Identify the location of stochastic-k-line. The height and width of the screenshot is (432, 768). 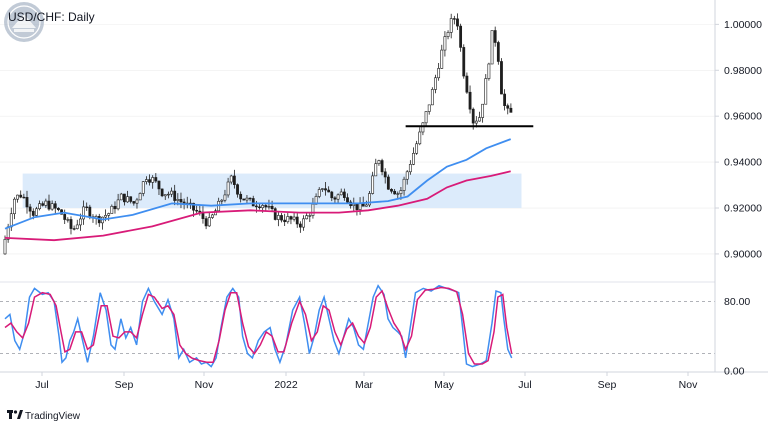
(258, 326).